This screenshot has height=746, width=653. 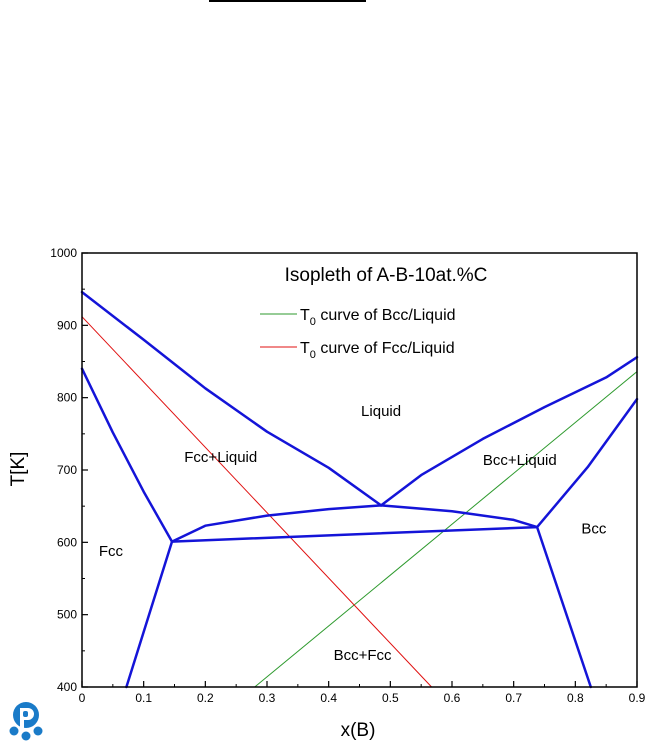 What do you see at coordinates (67, 470) in the screenshot?
I see `y-tick-label-3: 700` at bounding box center [67, 470].